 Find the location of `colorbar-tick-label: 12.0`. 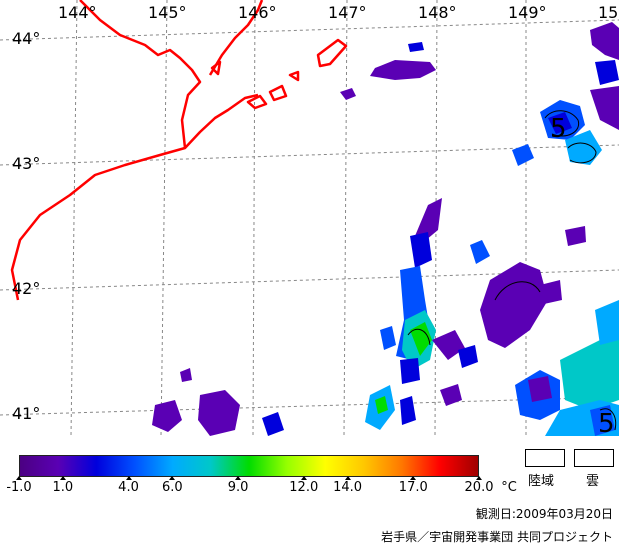

colorbar-tick-label: 12.0 is located at coordinates (304, 487).